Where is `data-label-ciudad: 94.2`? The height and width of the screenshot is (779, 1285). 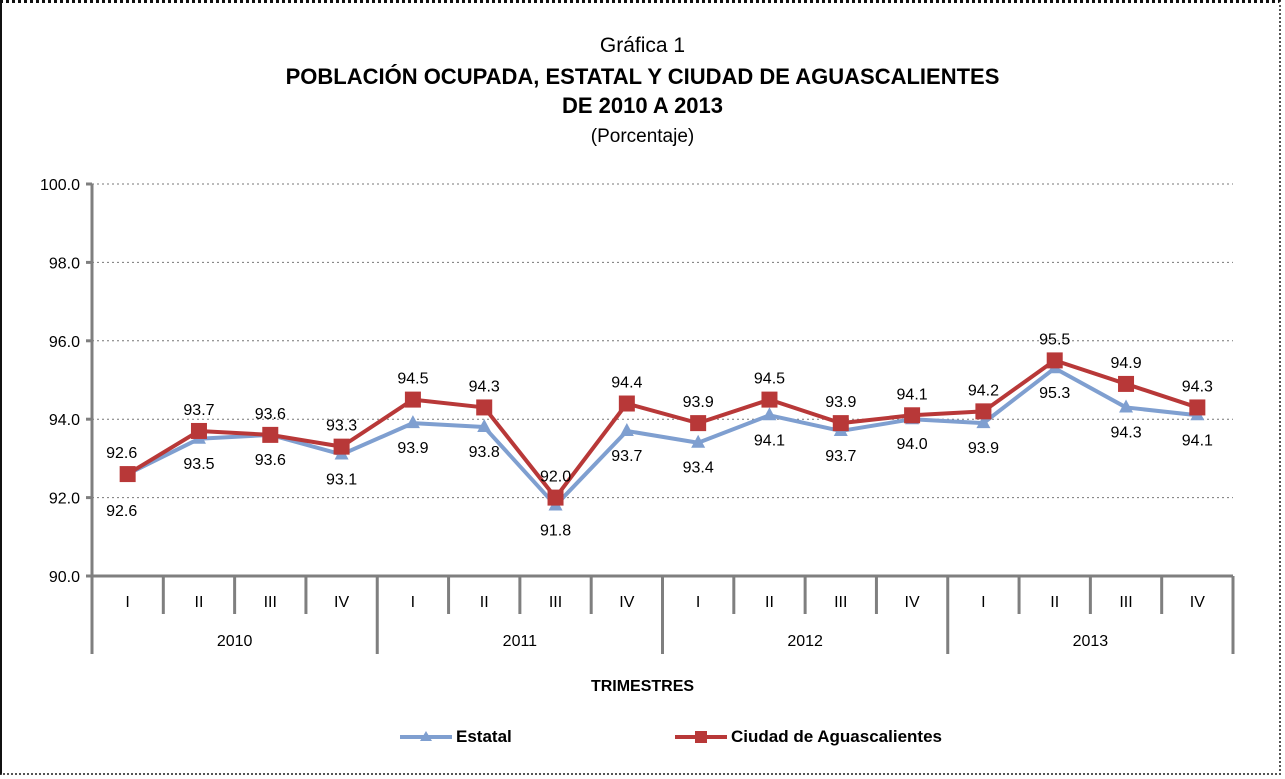 data-label-ciudad: 94.2 is located at coordinates (983, 390).